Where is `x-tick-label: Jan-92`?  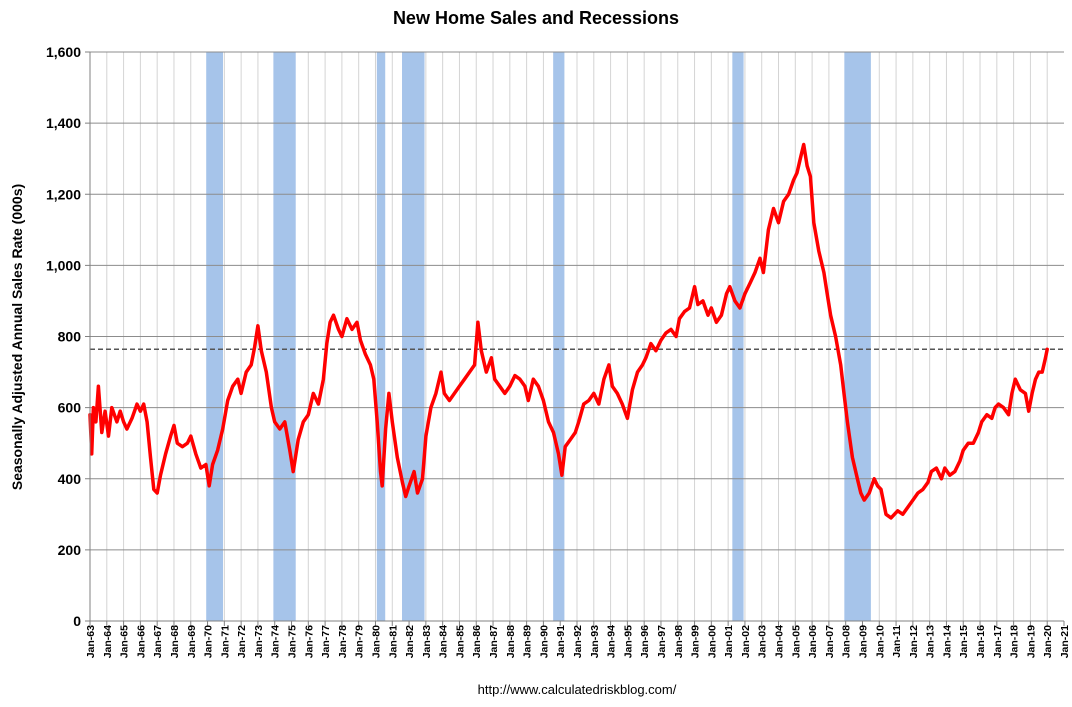 x-tick-label: Jan-92 is located at coordinates (578, 641).